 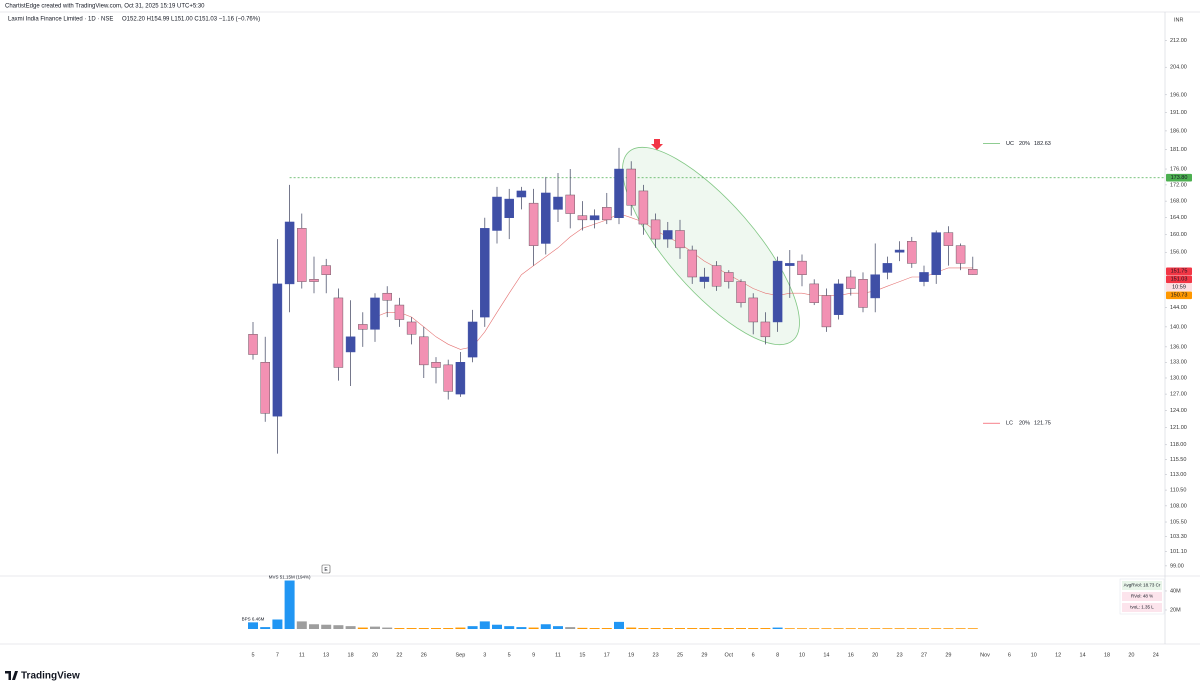 What do you see at coordinates (1178, 131) in the screenshot?
I see `y-tick-label: 186.00` at bounding box center [1178, 131].